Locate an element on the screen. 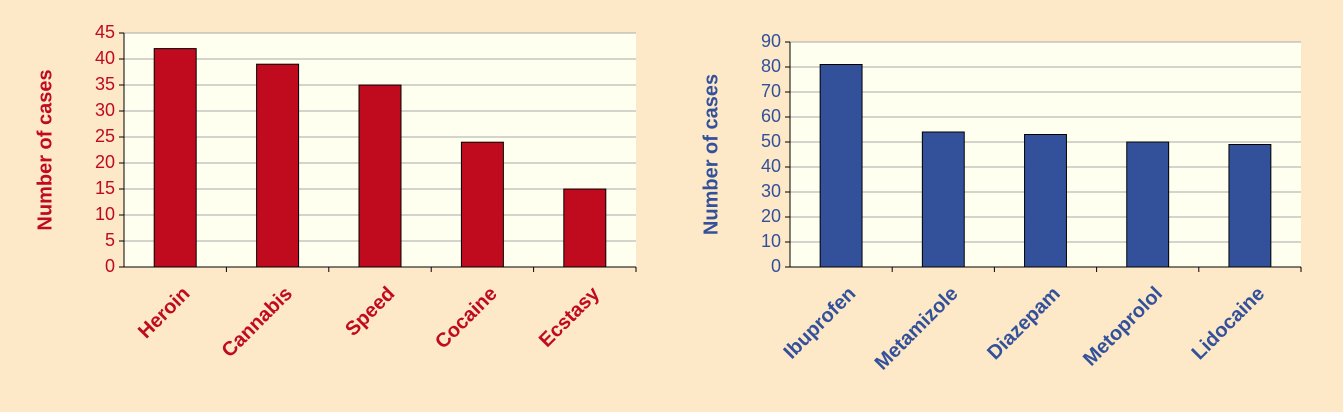 This screenshot has height=412, width=1343. x-tick-label: Cannabis is located at coordinates (257, 322).